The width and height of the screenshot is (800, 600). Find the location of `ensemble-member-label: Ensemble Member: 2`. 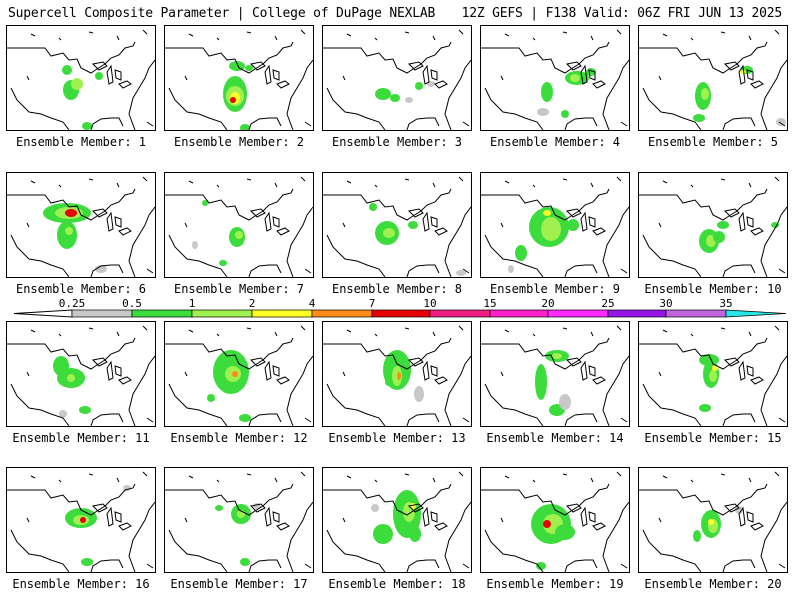

ensemble-member-label: Ensemble Member: 2 is located at coordinates (239, 142).